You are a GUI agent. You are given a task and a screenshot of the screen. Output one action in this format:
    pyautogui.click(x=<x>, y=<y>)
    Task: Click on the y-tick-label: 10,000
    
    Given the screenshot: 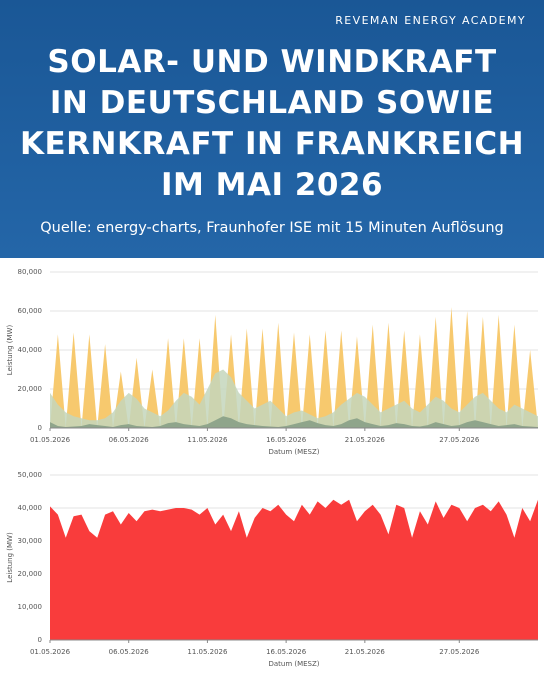 What is the action you would take?
    pyautogui.click(x=30, y=607)
    